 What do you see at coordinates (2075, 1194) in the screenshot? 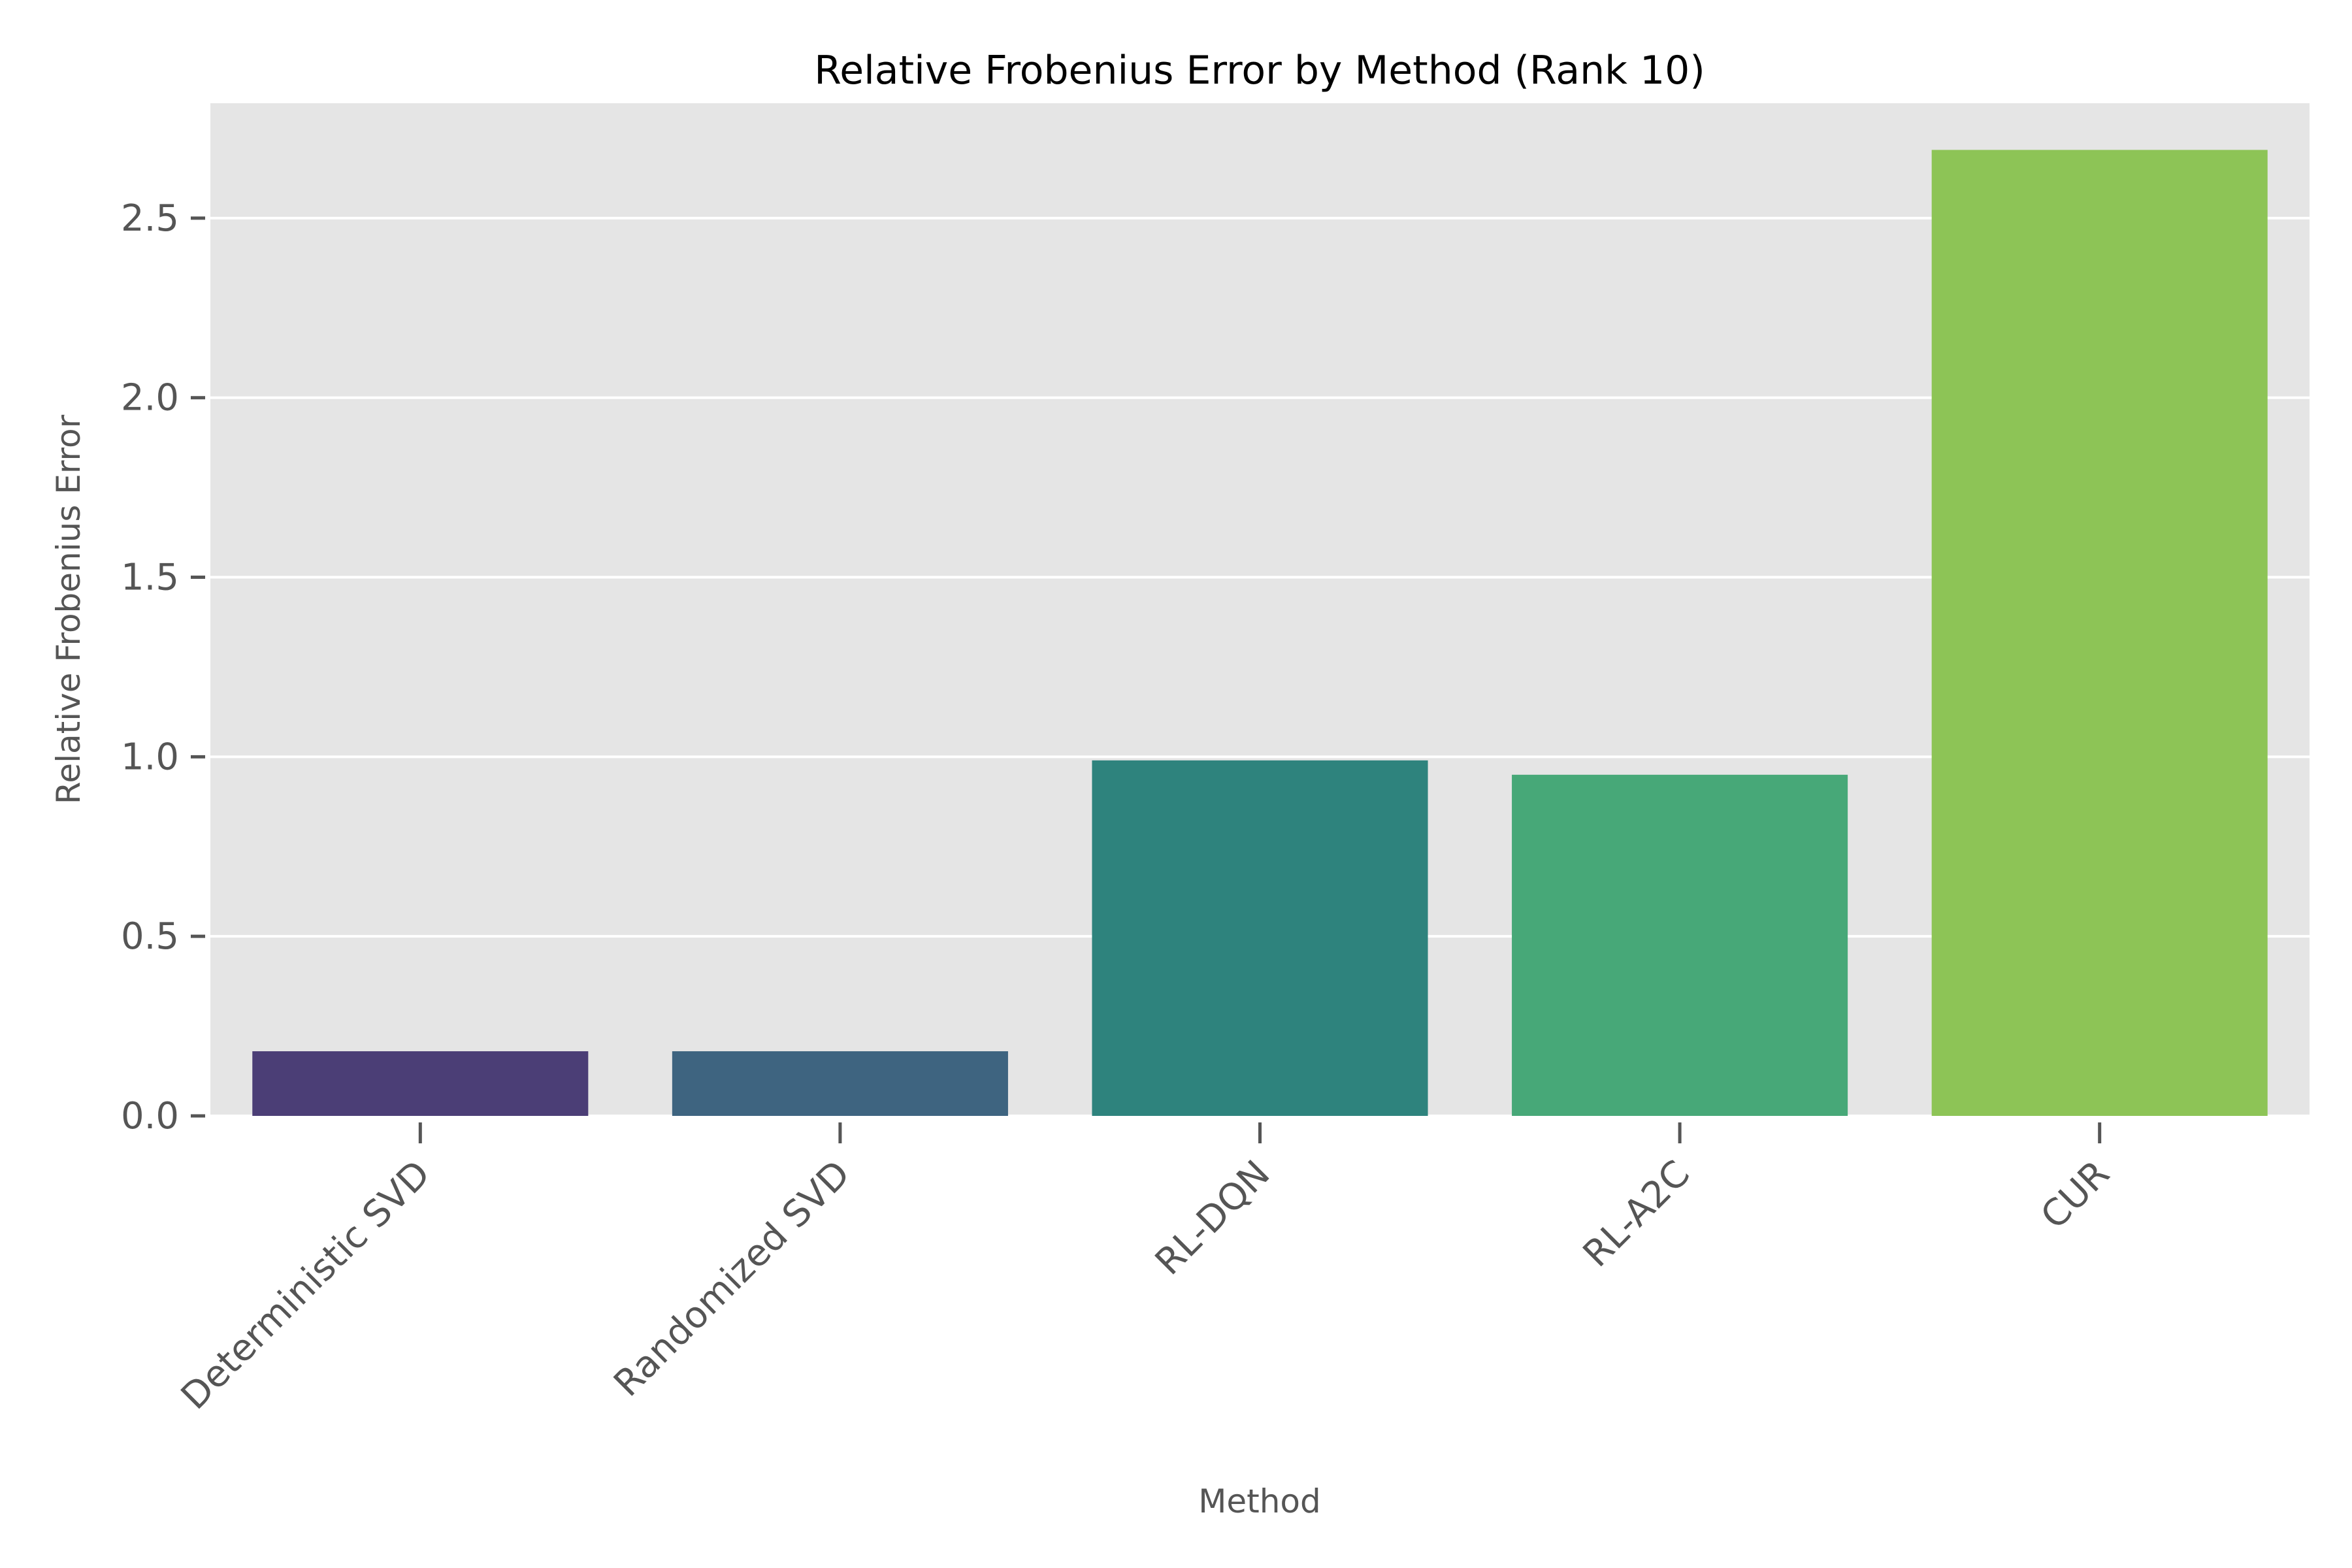
I see `x-tick-label: CUR` at bounding box center [2075, 1194].